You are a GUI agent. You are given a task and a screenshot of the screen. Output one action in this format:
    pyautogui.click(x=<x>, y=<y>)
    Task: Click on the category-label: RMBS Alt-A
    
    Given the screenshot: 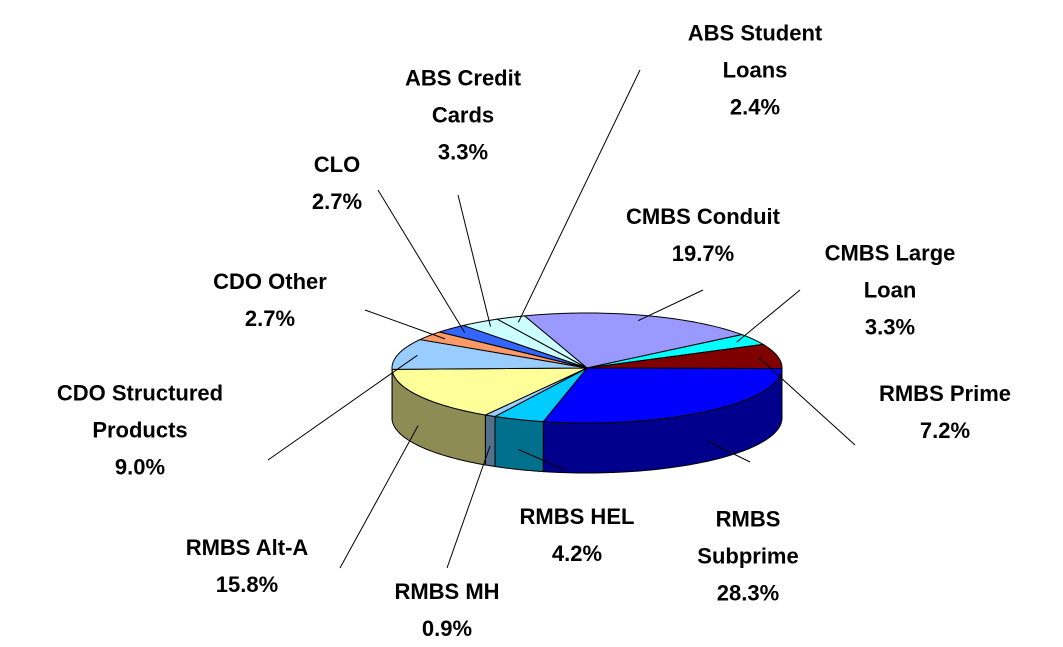 What is the action you would take?
    pyautogui.click(x=247, y=547)
    